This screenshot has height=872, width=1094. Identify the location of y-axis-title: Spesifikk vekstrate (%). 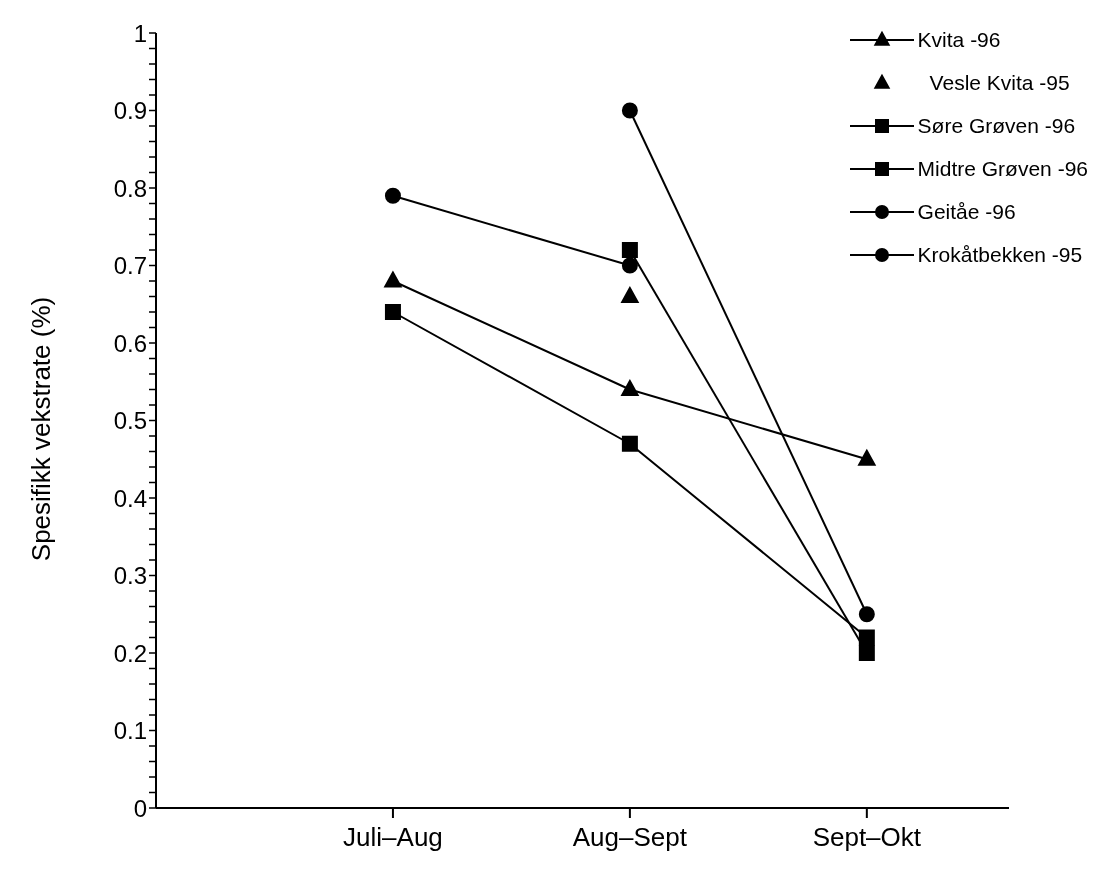
(41, 429).